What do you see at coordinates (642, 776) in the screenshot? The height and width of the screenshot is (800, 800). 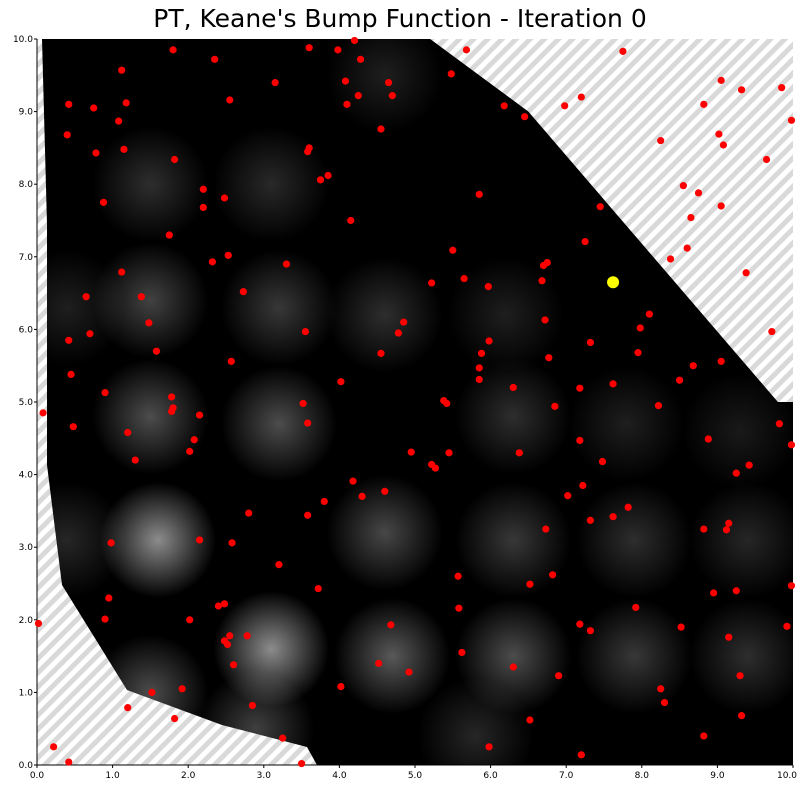 I see `x-tick-label: 8.0` at bounding box center [642, 776].